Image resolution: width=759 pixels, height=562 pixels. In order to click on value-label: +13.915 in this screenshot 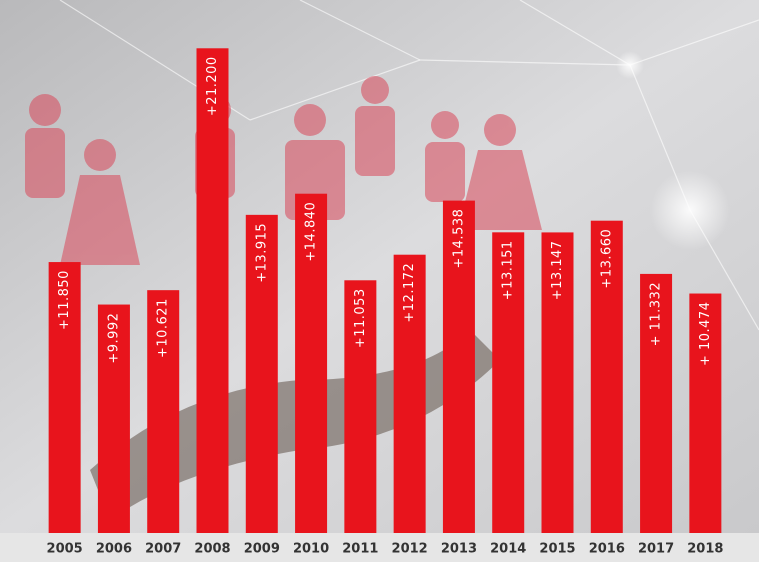, I will do `click(261, 253)`.